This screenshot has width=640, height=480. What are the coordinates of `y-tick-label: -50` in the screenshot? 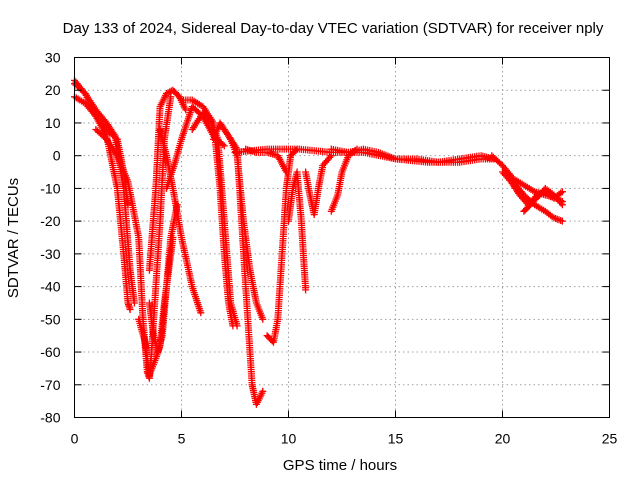 It's located at (50, 319).